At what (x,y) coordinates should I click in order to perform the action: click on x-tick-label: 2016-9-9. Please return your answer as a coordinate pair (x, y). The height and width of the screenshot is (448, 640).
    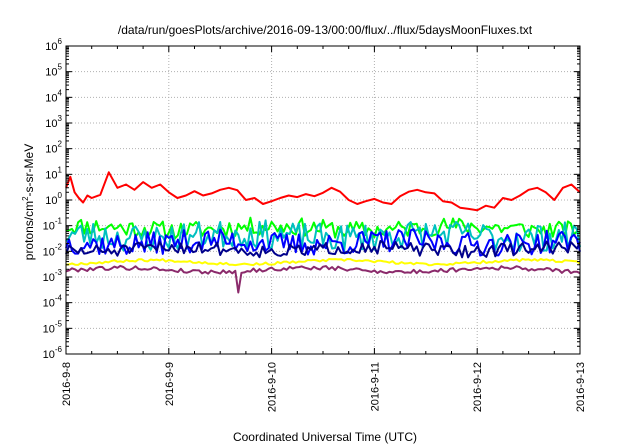
    Looking at the image, I should click on (170, 384).